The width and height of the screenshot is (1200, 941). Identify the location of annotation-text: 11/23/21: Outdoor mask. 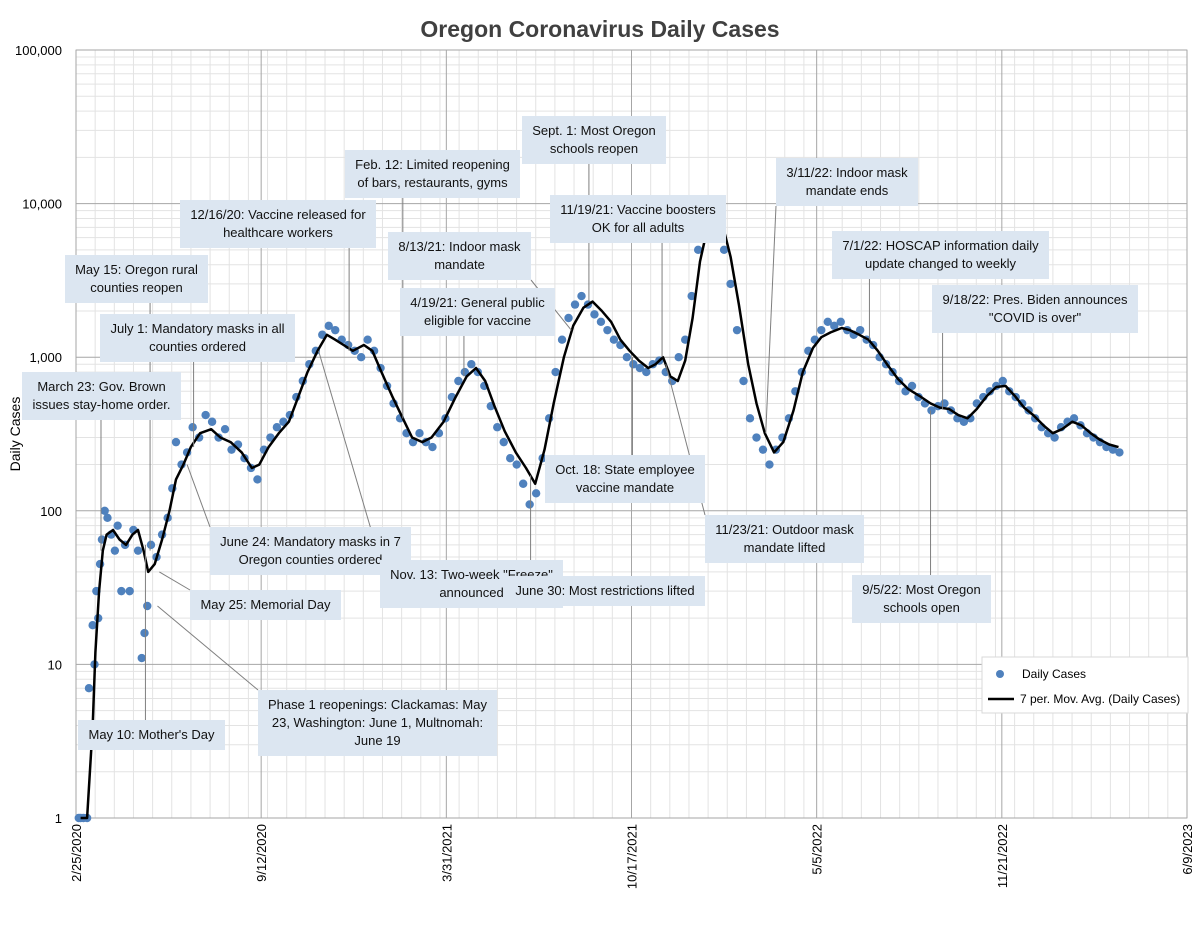
(784, 529).